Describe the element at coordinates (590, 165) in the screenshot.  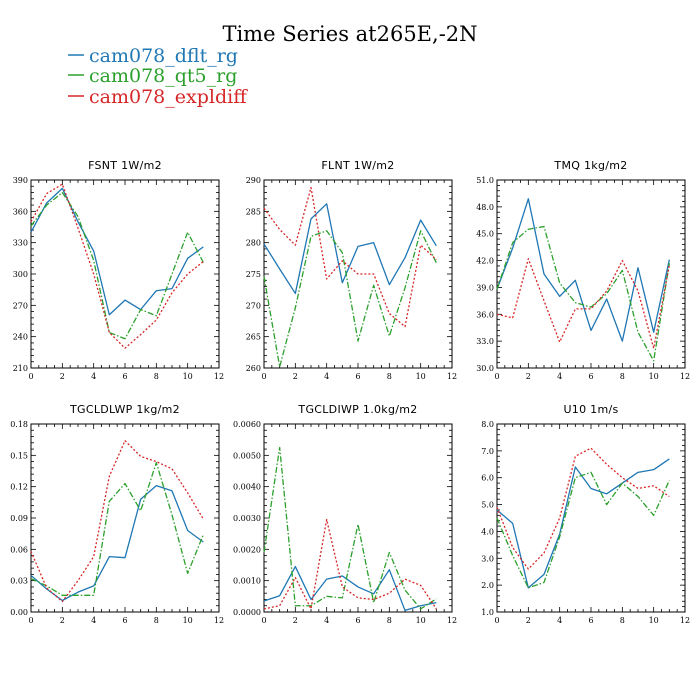
I see `panel-title: TMQ 1kg/m2` at that location.